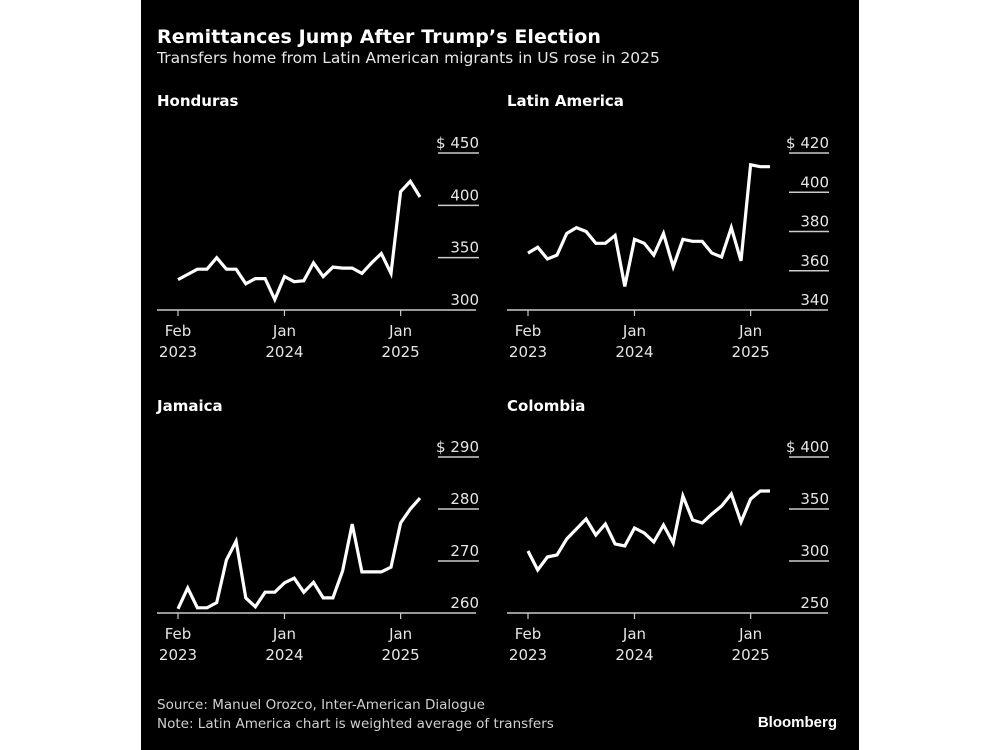  Describe the element at coordinates (379, 37) in the screenshot. I see `chart-title: Remittances Jump After Trump’s Election` at that location.